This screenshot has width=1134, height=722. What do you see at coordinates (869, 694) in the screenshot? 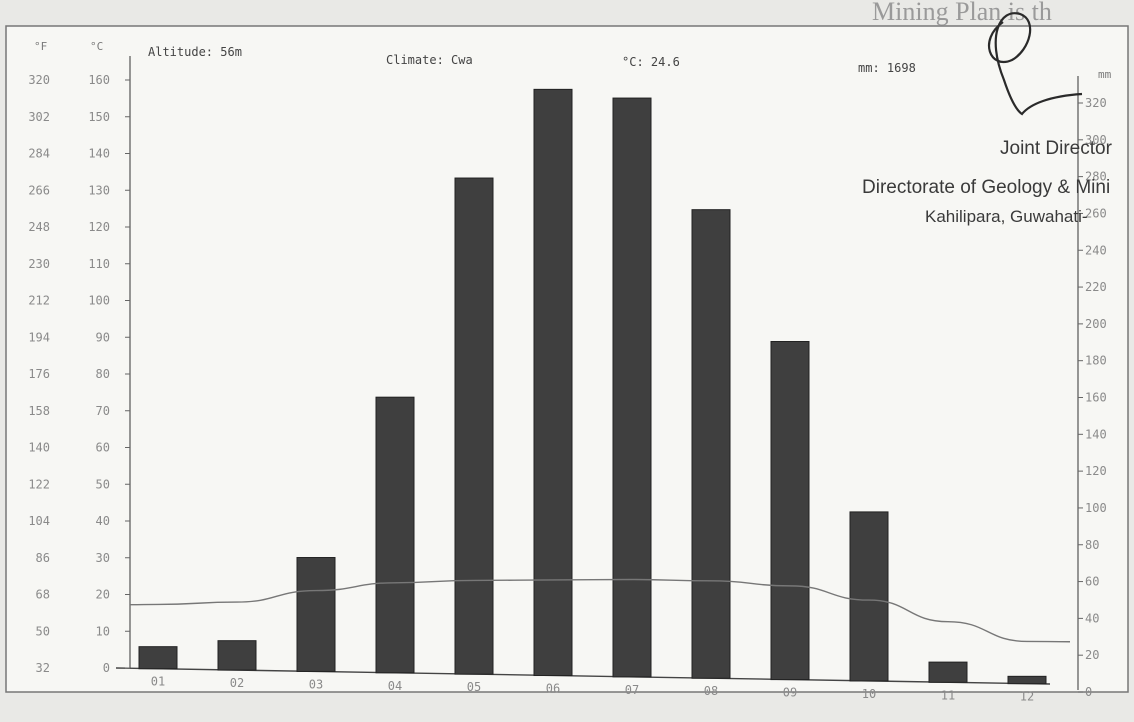
I see `month-label: 10` at bounding box center [869, 694].